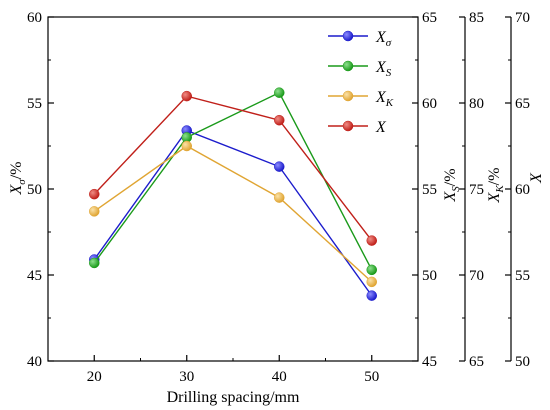  I want to click on y2-axis-title: XS/%, so click(452, 185).